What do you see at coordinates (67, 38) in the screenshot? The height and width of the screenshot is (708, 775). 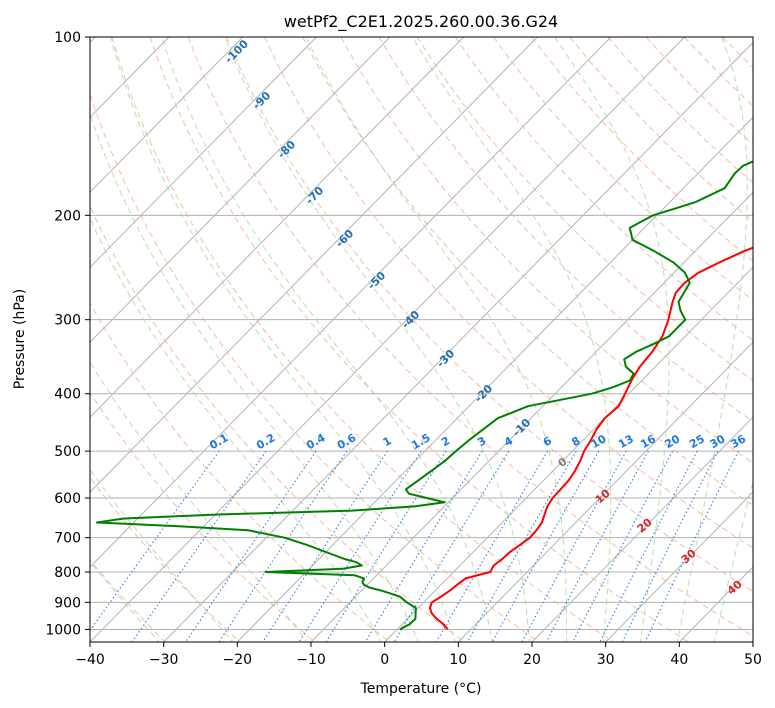 I see `y-tick-label: 100` at bounding box center [67, 38].